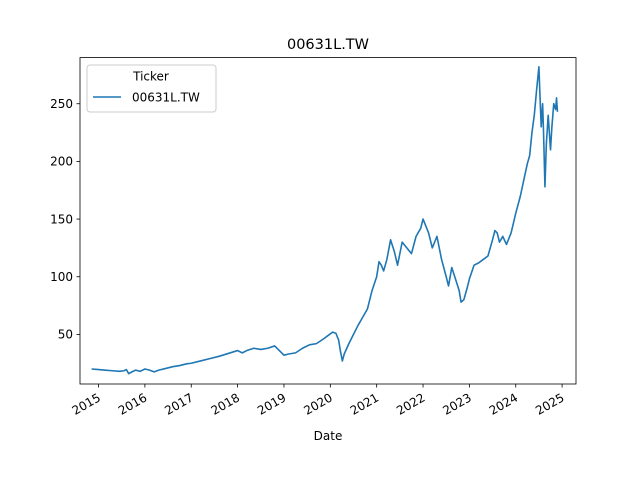 Image resolution: width=640 pixels, height=480 pixels. What do you see at coordinates (317, 403) in the screenshot?
I see `x-tick-label-2020: 2020` at bounding box center [317, 403].